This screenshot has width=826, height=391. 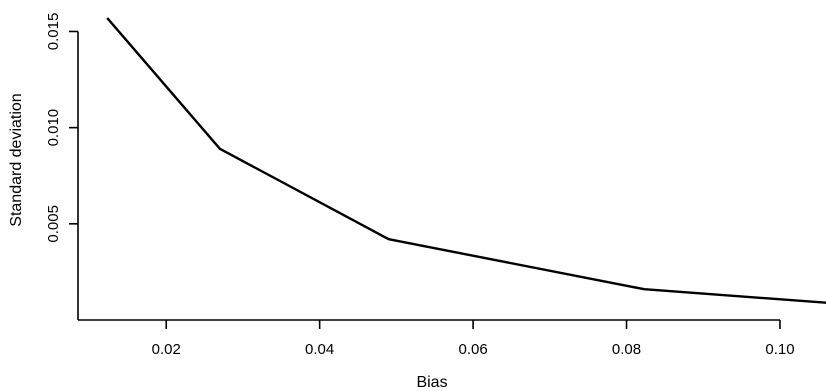 What do you see at coordinates (436, 338) in the screenshot?
I see `x-axis: 0.02 0.04 0.06 0.08 0.10` at bounding box center [436, 338].